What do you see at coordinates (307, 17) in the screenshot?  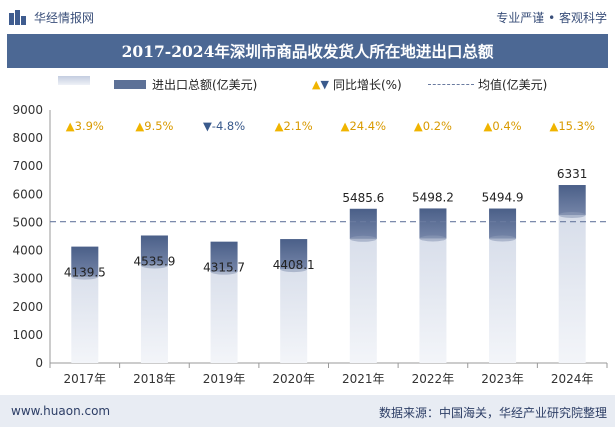 I see `header-bar: 华经情报网 专业严谨 • 客观科学` at bounding box center [307, 17].